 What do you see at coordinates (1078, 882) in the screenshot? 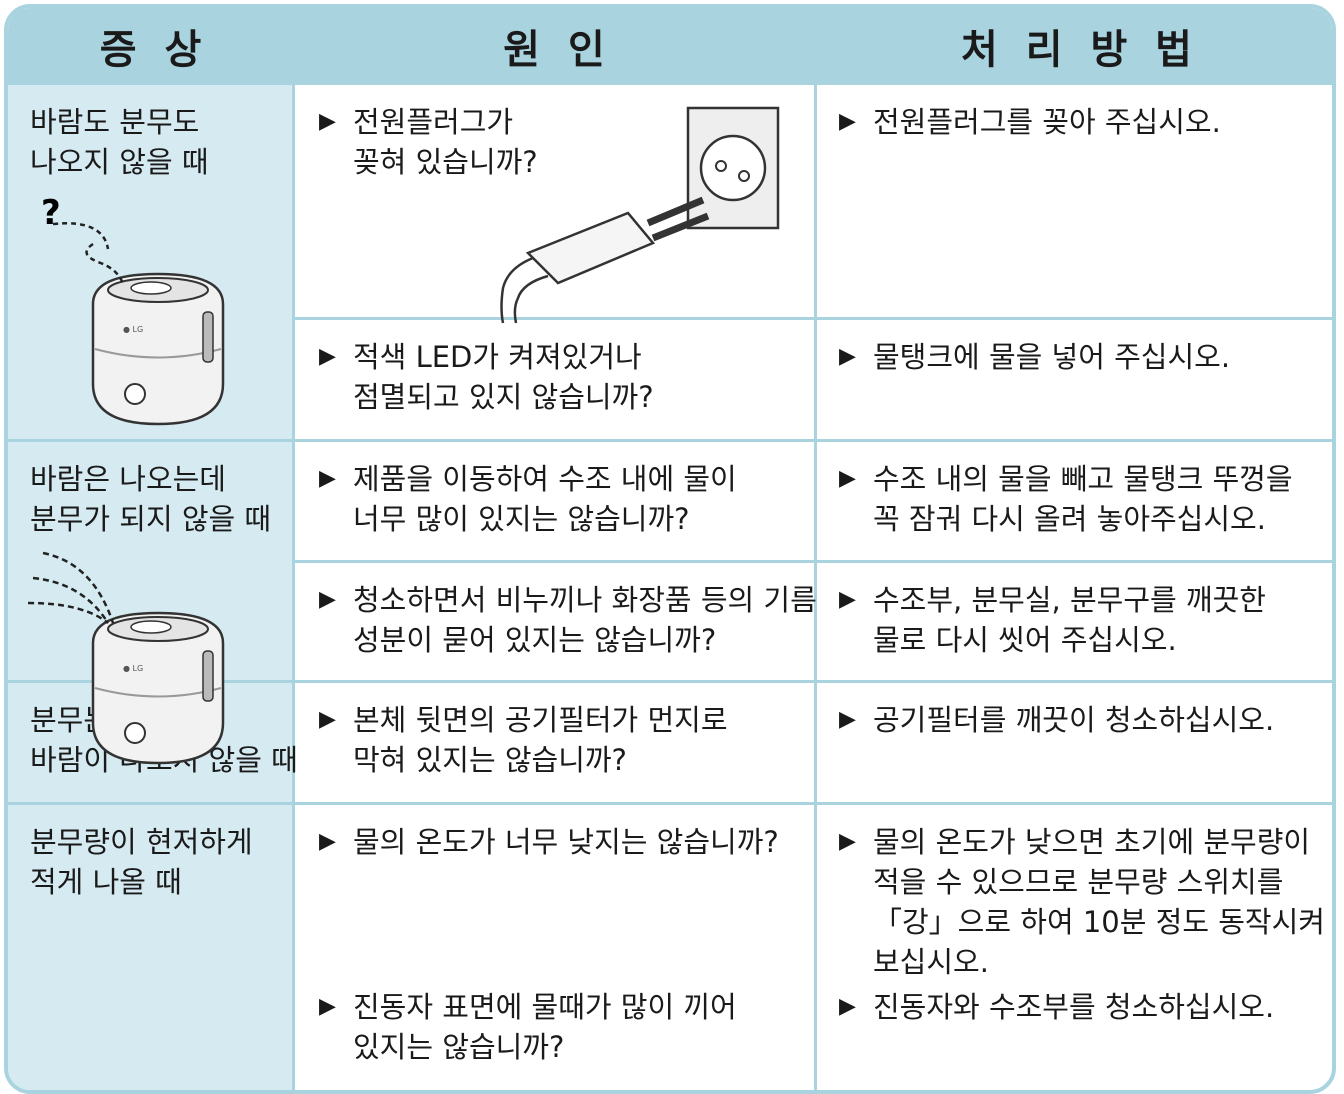
I see `text-line: 적을 수 있으므로 분무량 스위치를` at bounding box center [1078, 882].